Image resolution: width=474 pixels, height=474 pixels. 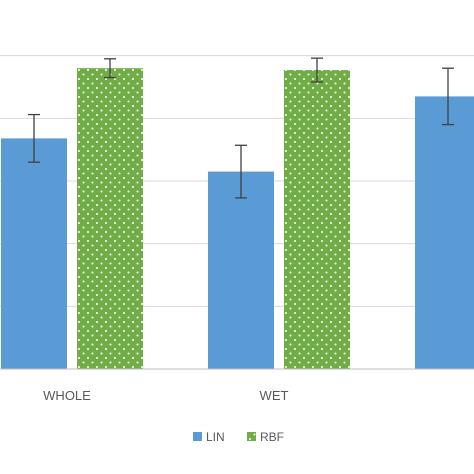 I want to click on category-labels: WHOLE WET, so click(x=165, y=395).